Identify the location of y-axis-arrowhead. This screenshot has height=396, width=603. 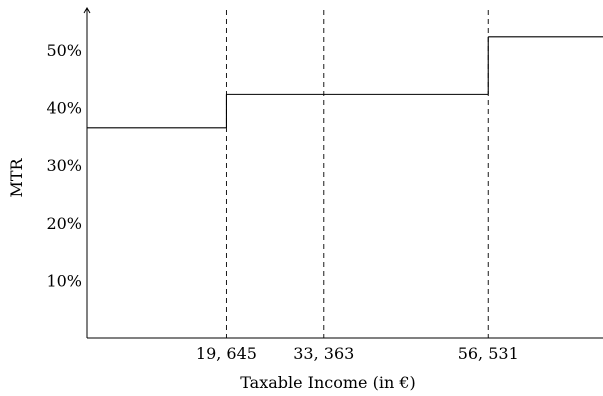
(87, 10).